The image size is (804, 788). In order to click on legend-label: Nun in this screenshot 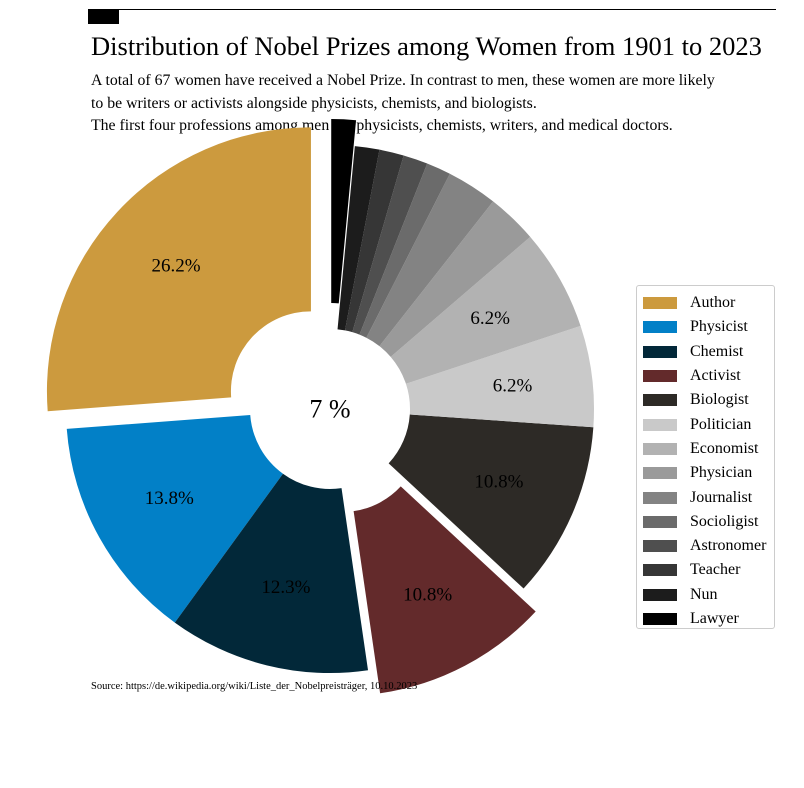, I will do `click(704, 594)`.